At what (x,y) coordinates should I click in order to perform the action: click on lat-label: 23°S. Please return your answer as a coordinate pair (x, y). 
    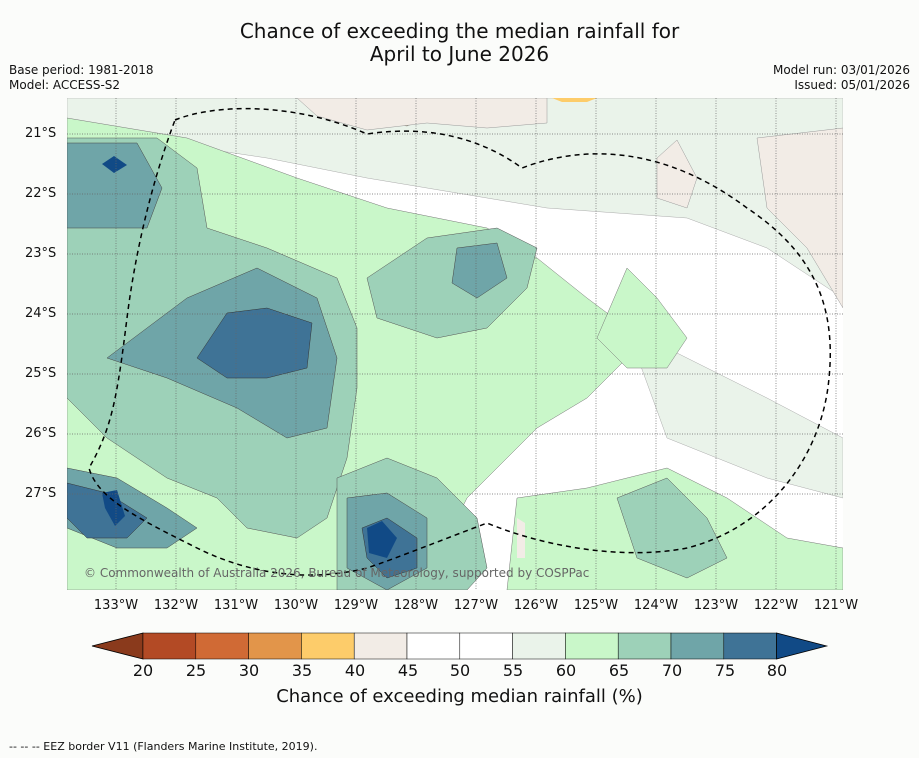
    Looking at the image, I should click on (41, 253).